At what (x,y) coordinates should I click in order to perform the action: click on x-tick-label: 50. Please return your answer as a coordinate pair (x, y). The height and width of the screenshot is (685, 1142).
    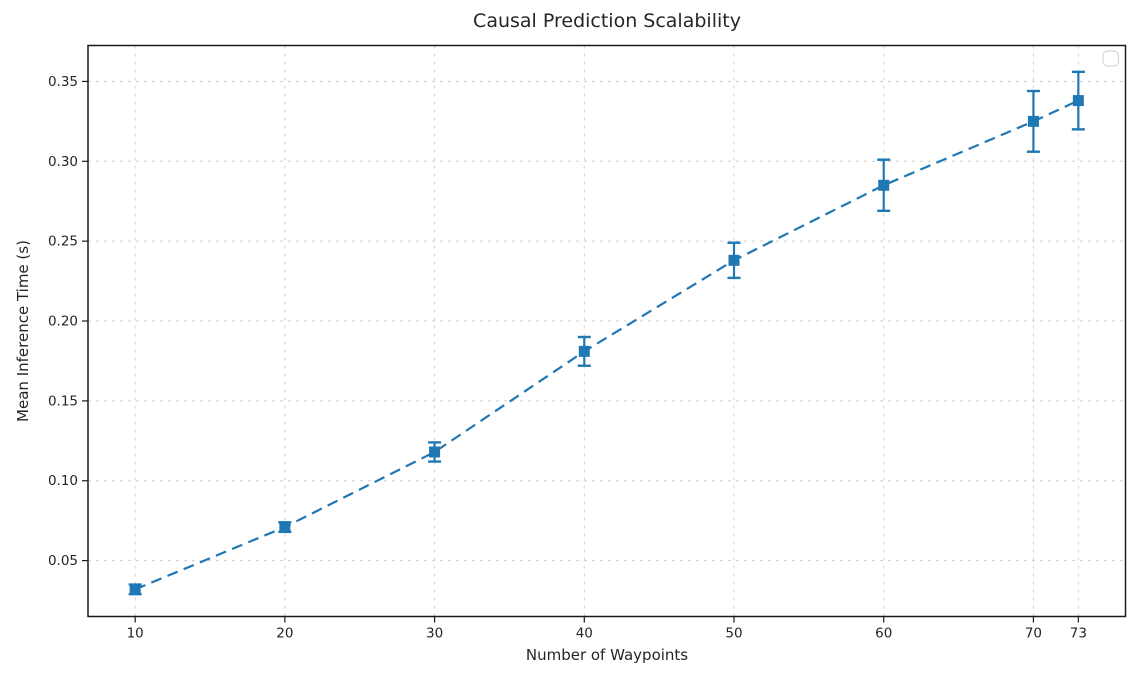
    Looking at the image, I should click on (733, 634).